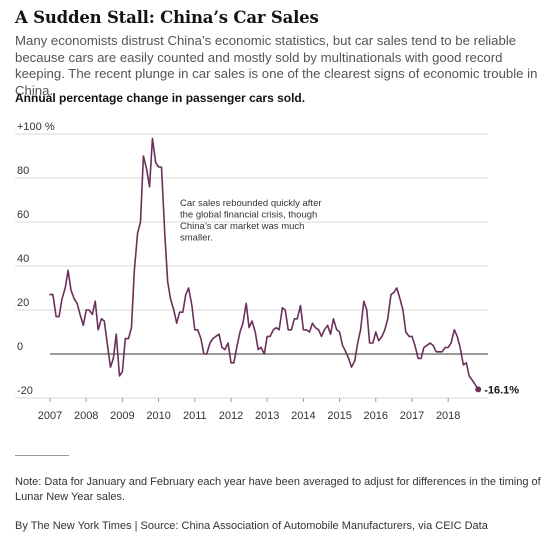  Describe the element at coordinates (23, 259) in the screenshot. I see `y-tick-label: 40` at that location.